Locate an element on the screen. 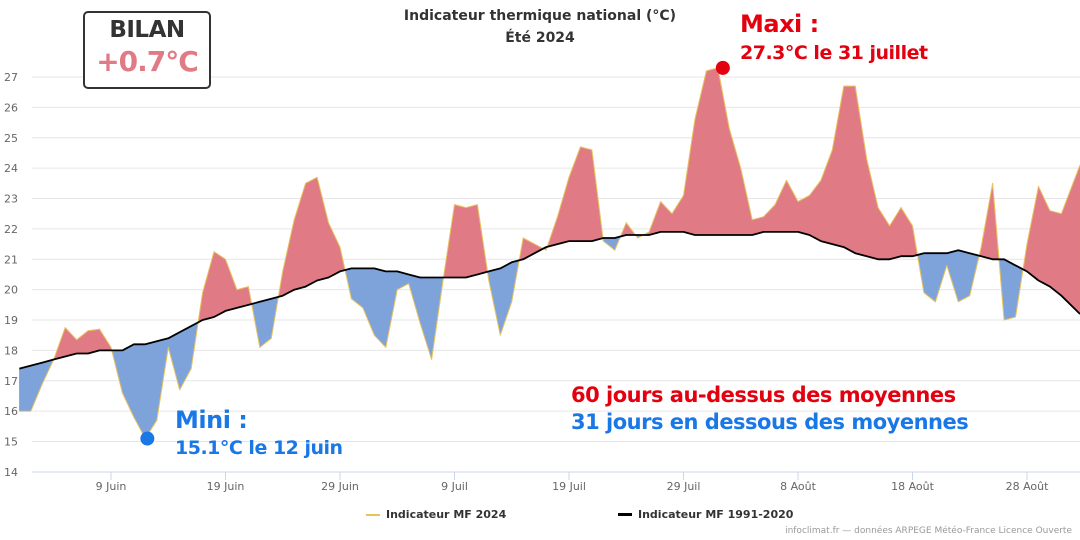 This screenshot has width=1080, height=540. x-tick-label: 19 Juin is located at coordinates (226, 486).